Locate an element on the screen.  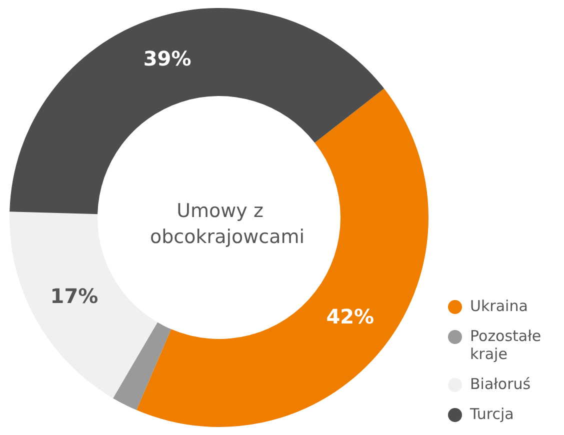
legend-label: Pozostałe kraje is located at coordinates (506, 345).